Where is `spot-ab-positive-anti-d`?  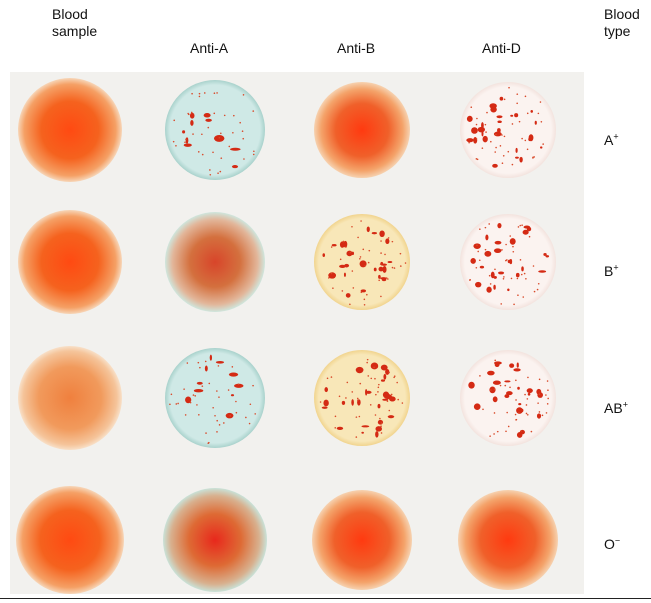 spot-ab-positive-anti-d is located at coordinates (508, 398).